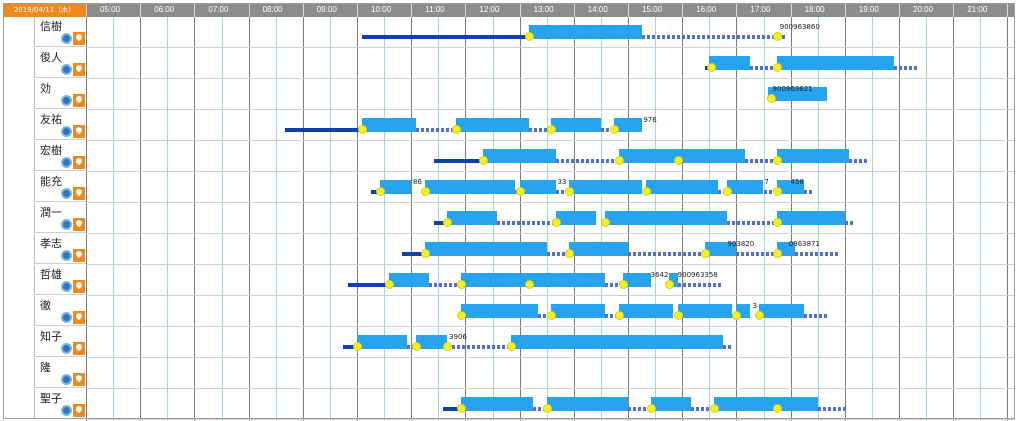  What do you see at coordinates (51, 57) in the screenshot?
I see `staff-name: 俊人` at bounding box center [51, 57].